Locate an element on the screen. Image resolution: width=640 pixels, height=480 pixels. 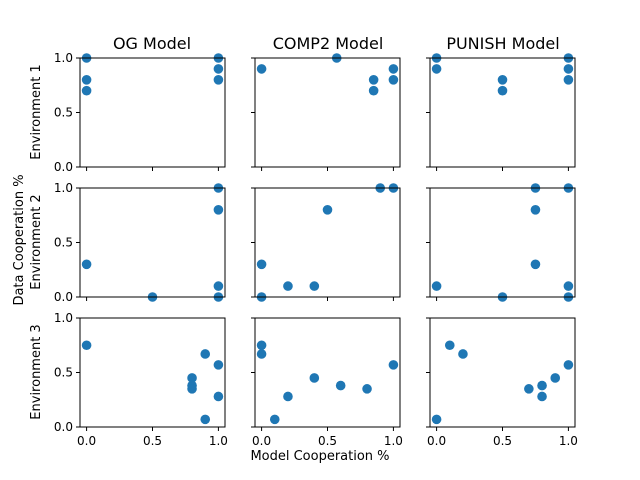
x-tick-label-environment-3-og-model-2: 1.0 is located at coordinates (218, 441).